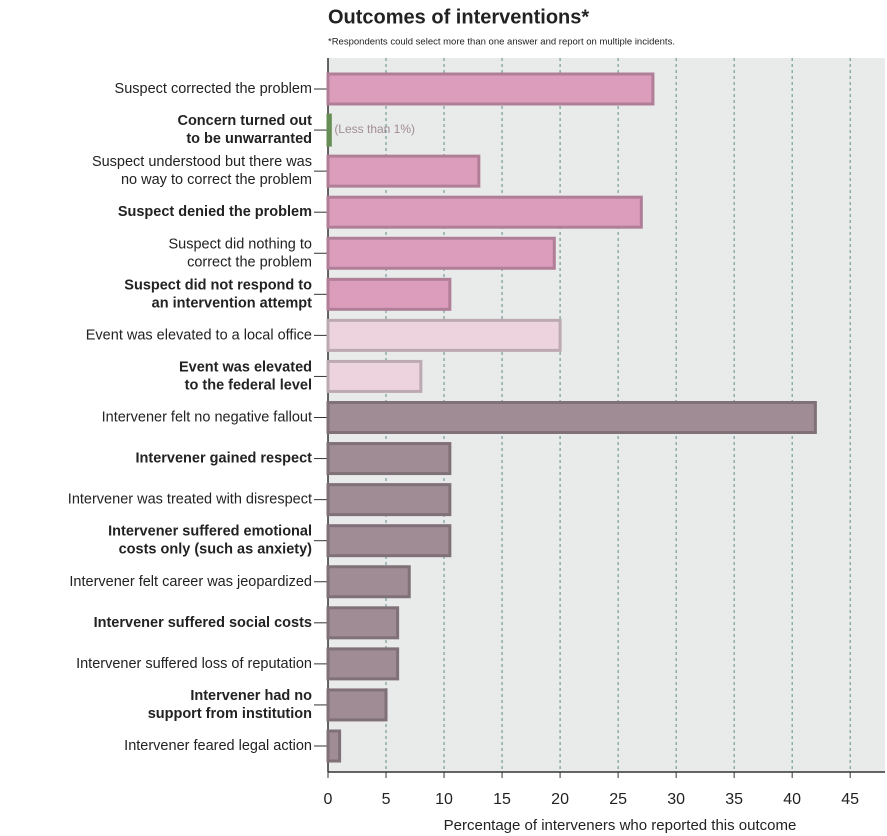 This screenshot has width=887, height=836. Describe the element at coordinates (207, 417) in the screenshot. I see `y-tick-label: Intervener felt no negative fallout` at that location.